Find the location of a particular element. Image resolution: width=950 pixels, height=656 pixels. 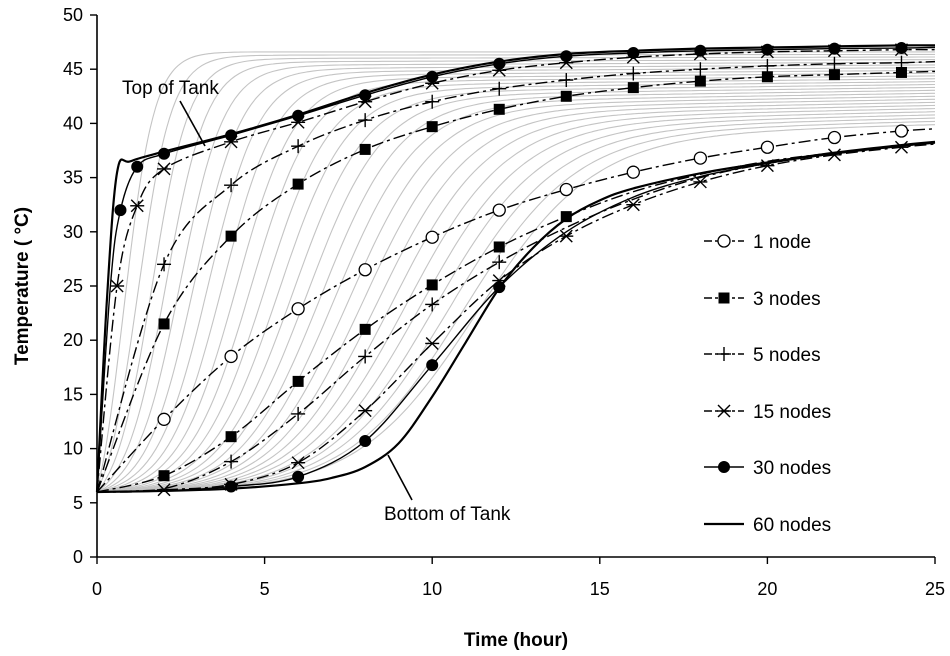

annotation-top-of-tank: Top of Tank is located at coordinates (170, 88).